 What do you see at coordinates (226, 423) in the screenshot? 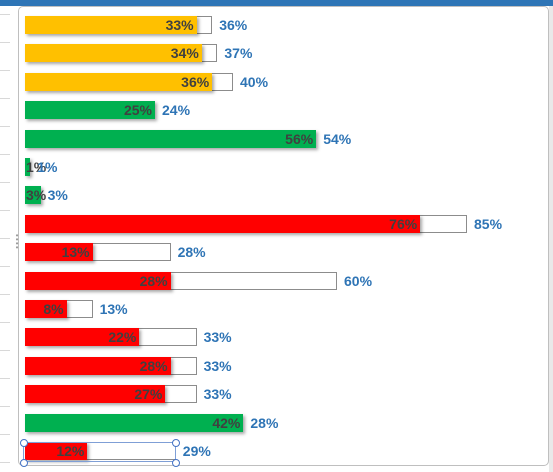
I see `actual-value-label: 42%` at bounding box center [226, 423].